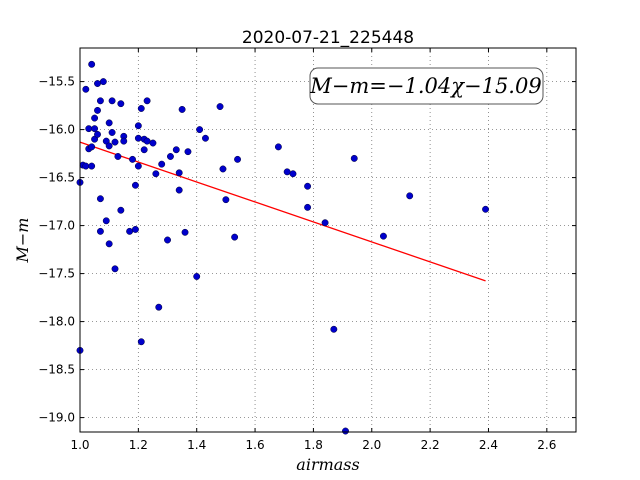 Image resolution: width=640 pixels, height=480 pixels. I want to click on y-tick-label: −17.5, so click(56, 274).